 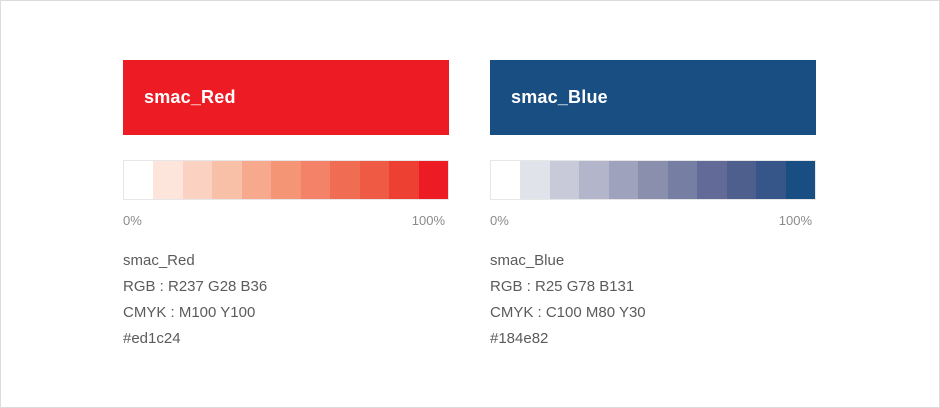 I want to click on main-swatch: smac_Blue, so click(x=653, y=97).